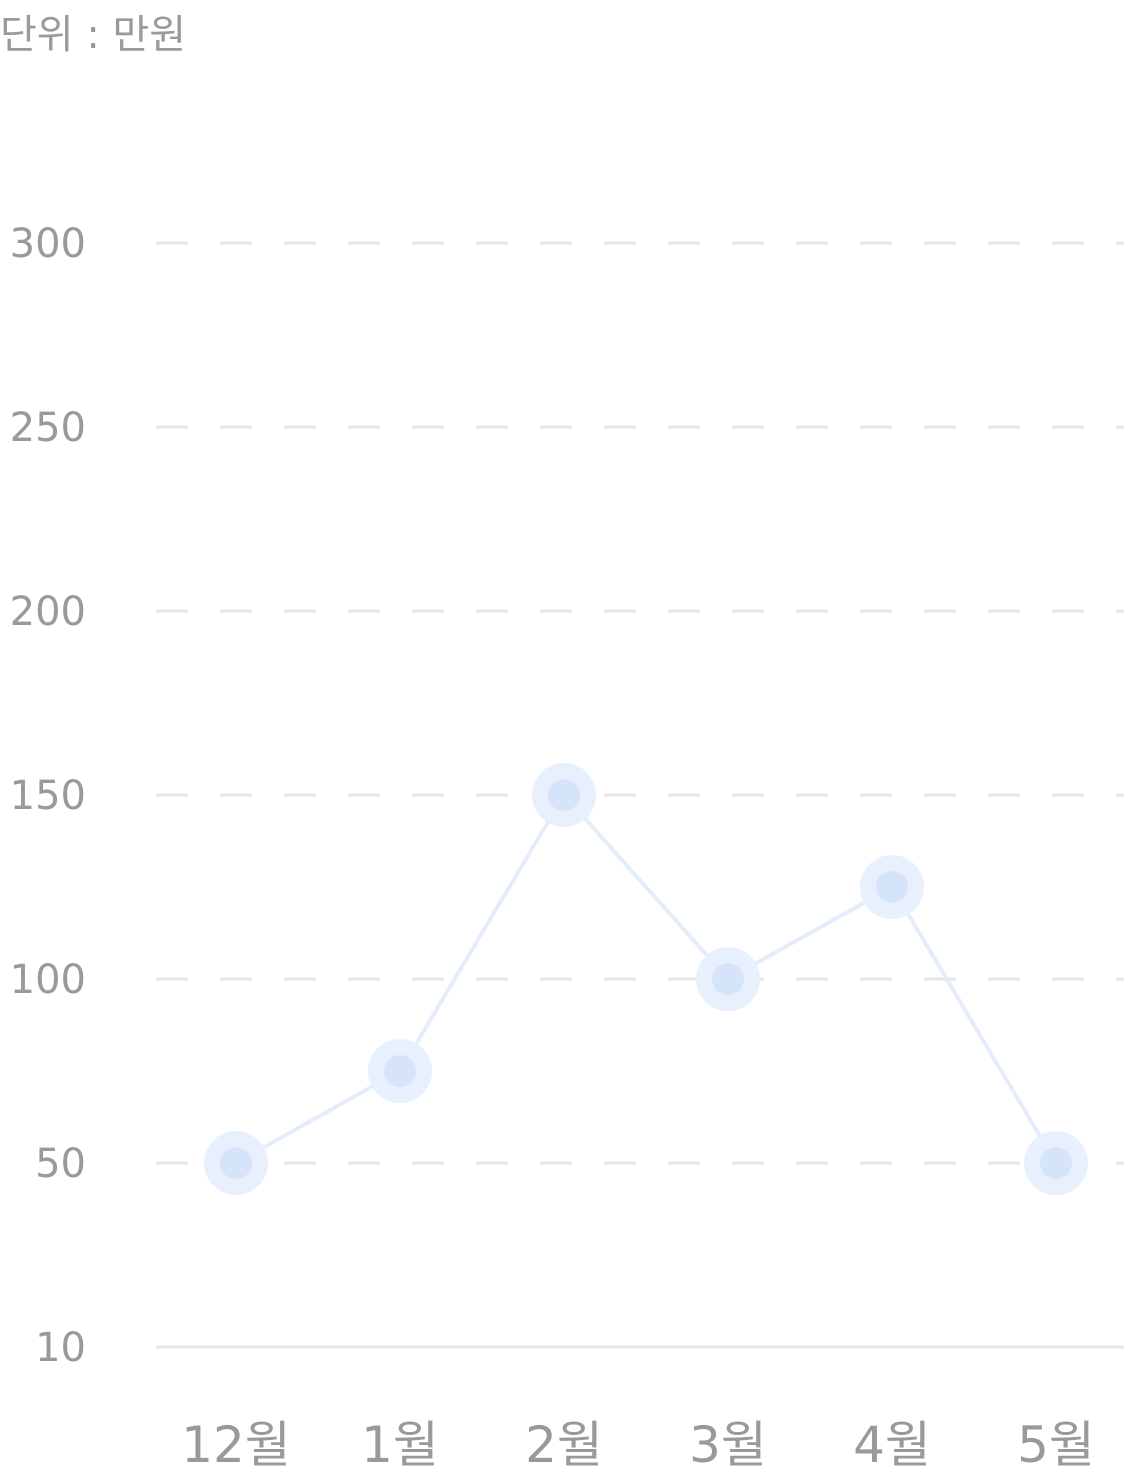 Image resolution: width=1124 pixels, height=1480 pixels. What do you see at coordinates (48, 980) in the screenshot?
I see `y-tick-label: 100` at bounding box center [48, 980].